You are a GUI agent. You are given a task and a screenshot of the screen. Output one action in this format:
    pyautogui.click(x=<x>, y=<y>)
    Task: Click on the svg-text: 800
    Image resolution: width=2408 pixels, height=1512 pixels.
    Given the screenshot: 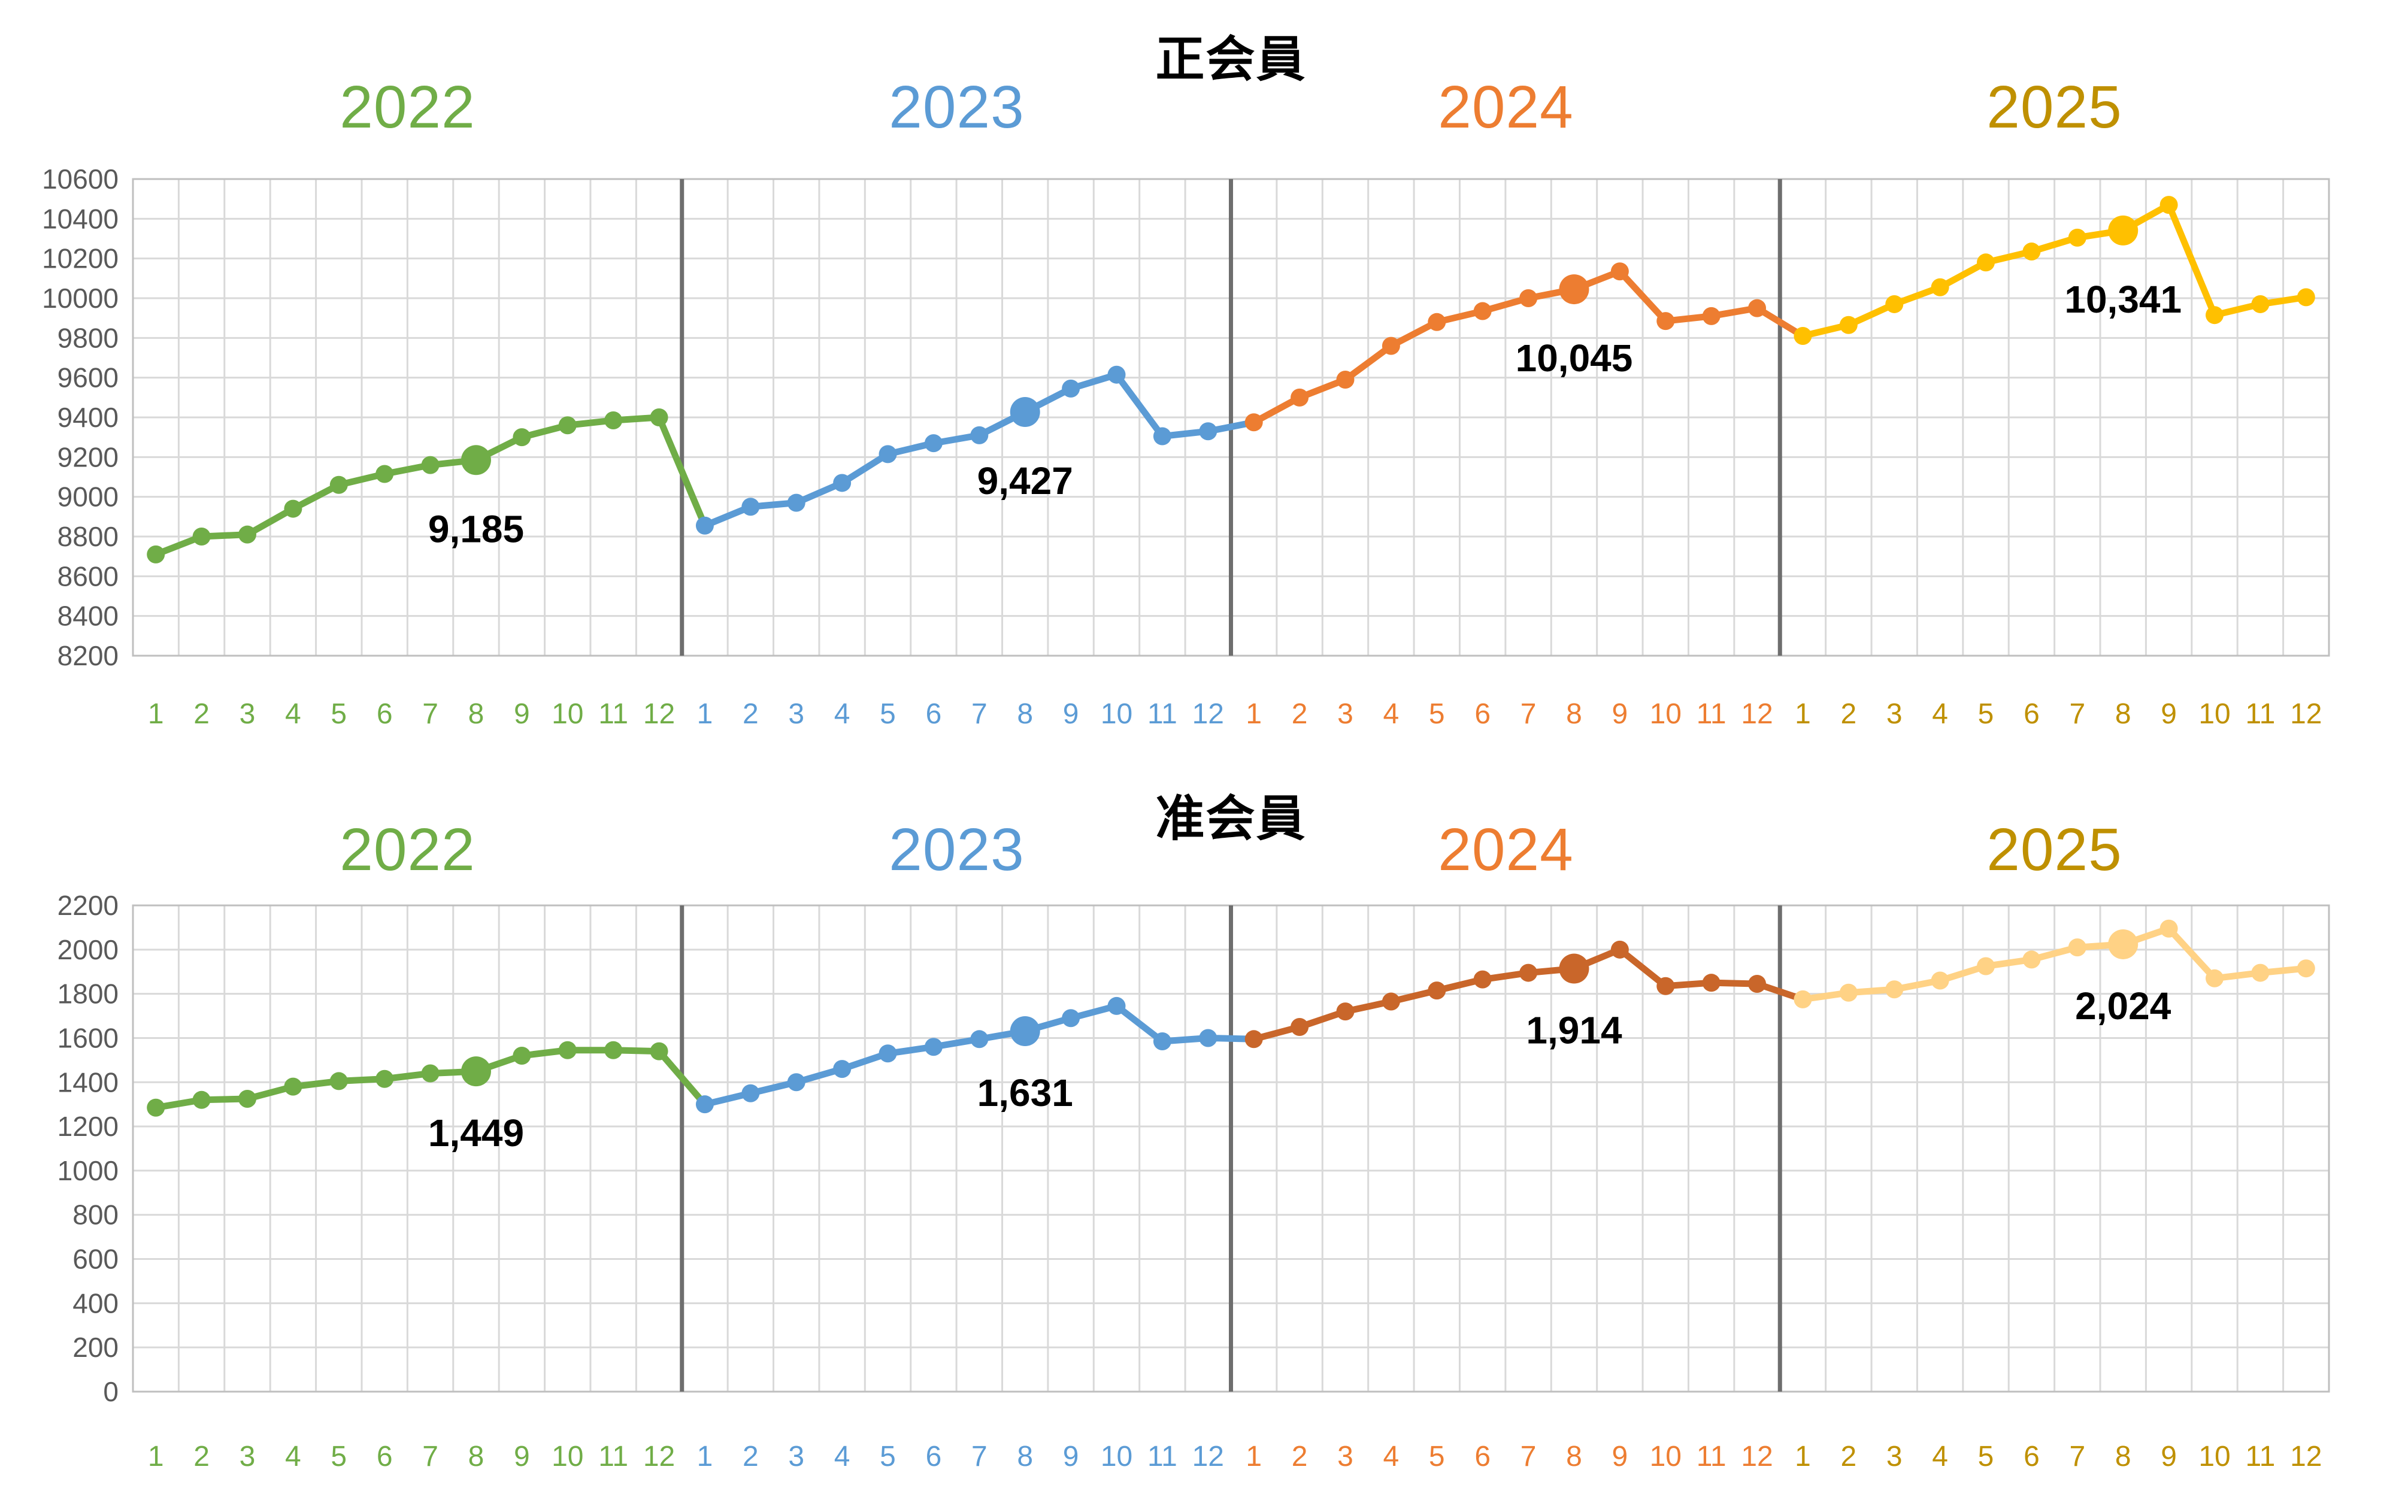 What is the action you would take?
    pyautogui.click(x=95, y=1215)
    